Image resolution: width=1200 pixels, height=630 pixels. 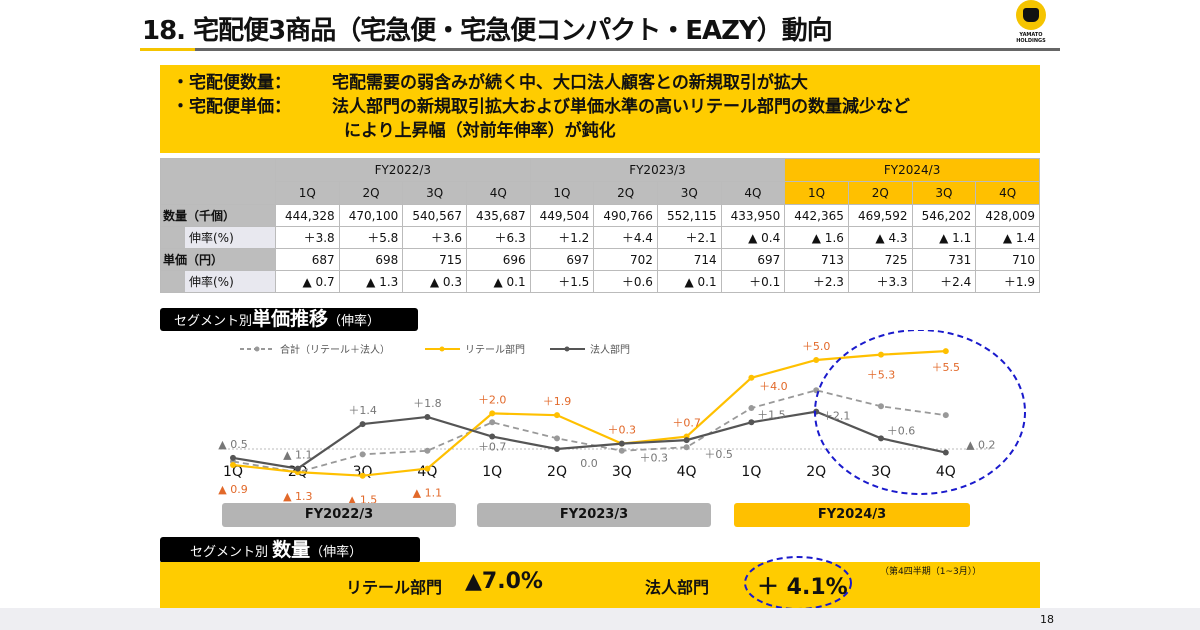 What do you see at coordinates (289, 319) in the screenshot?
I see `price-section-label: セグメント別単価推移（伸率）` at bounding box center [289, 319].